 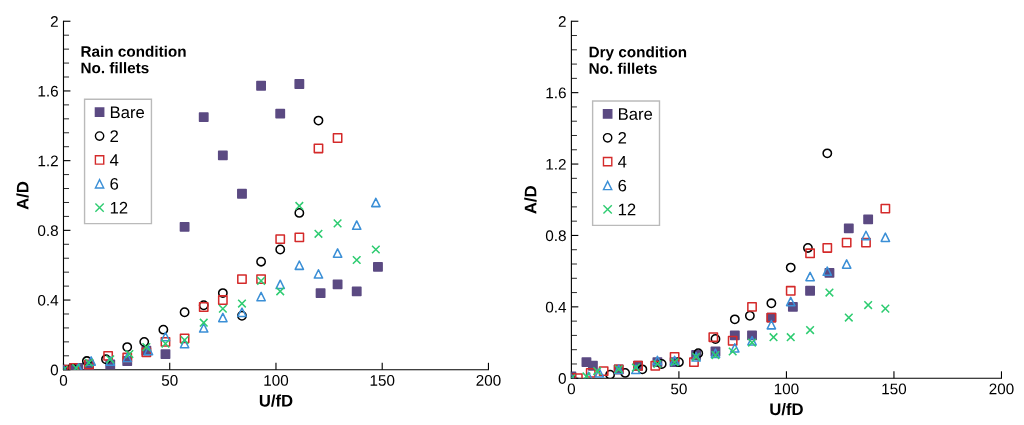 I want to click on y-tick-label: 0, so click(x=54, y=370).